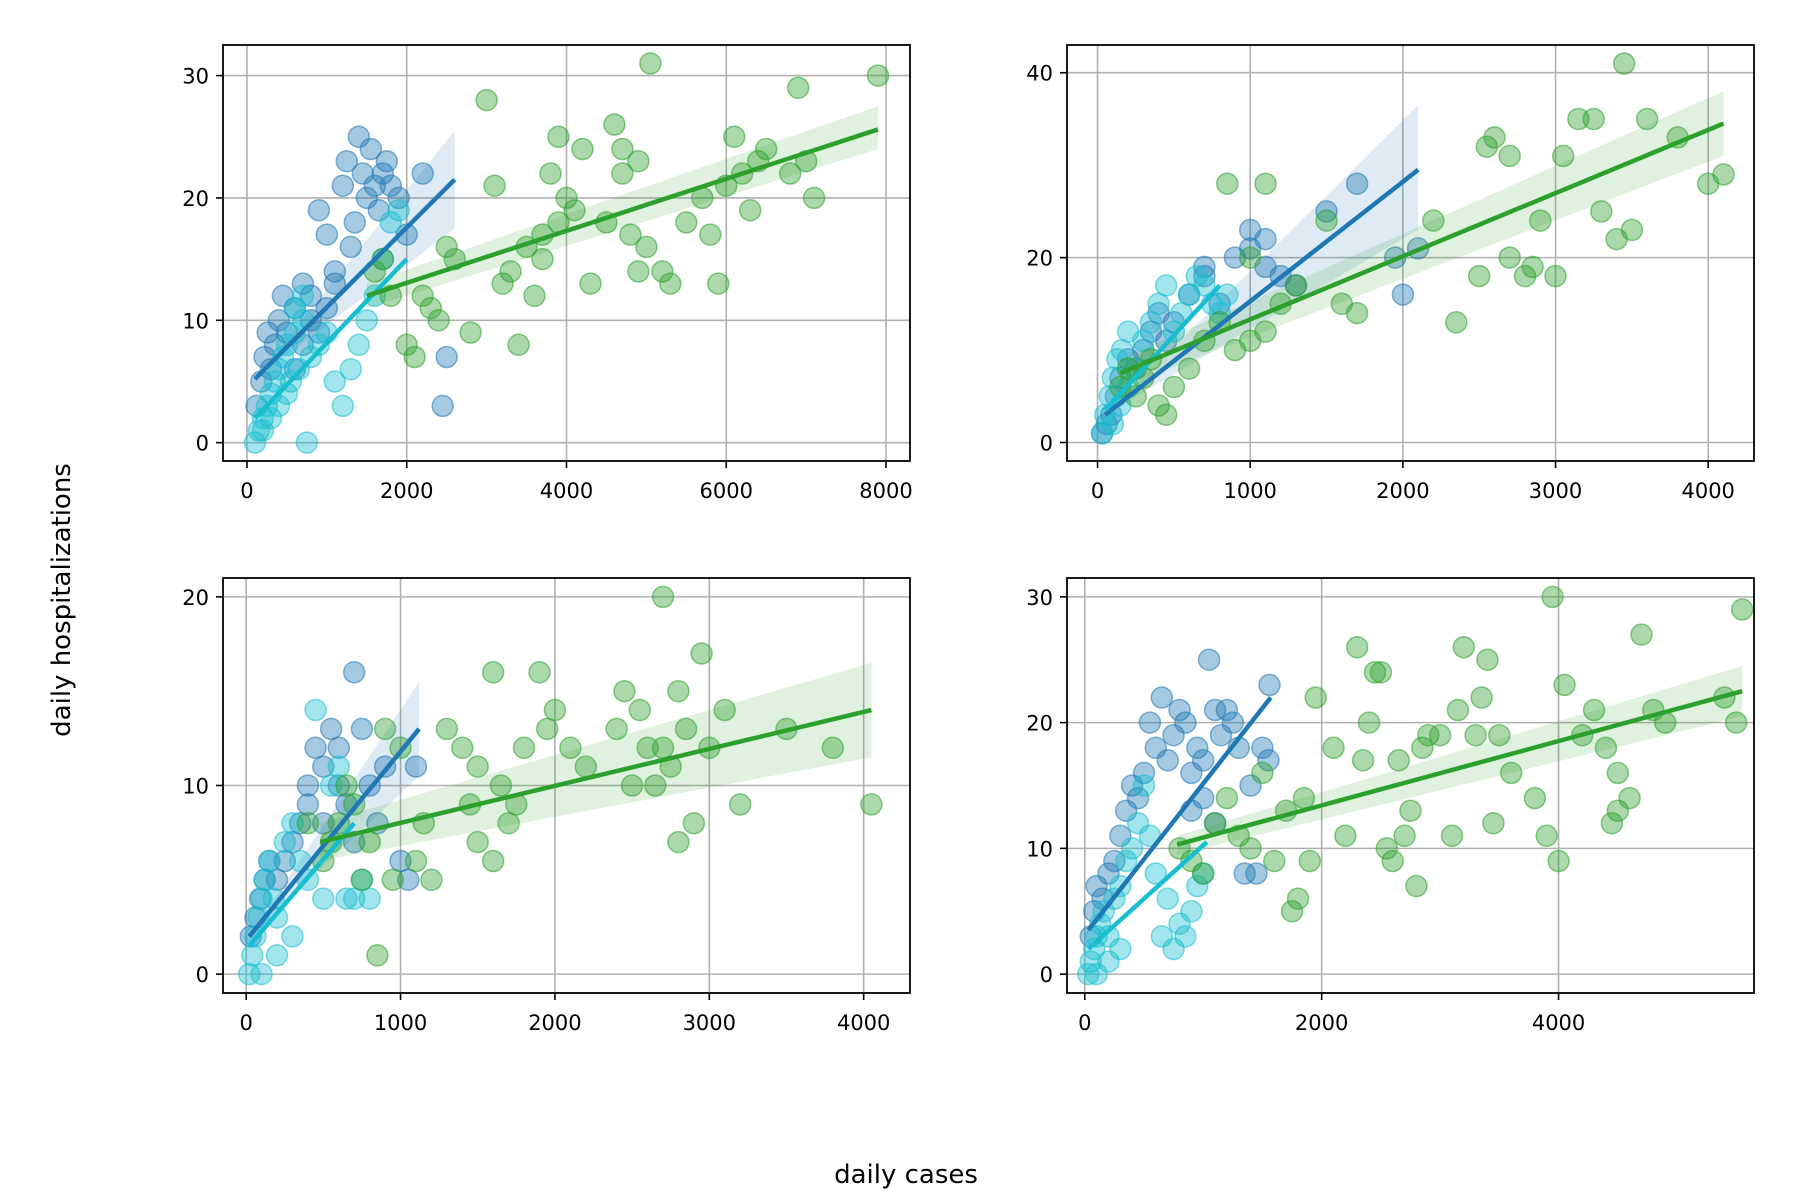 The height and width of the screenshot is (1200, 1800). I want to click on confidence-band, so click(334, 809).